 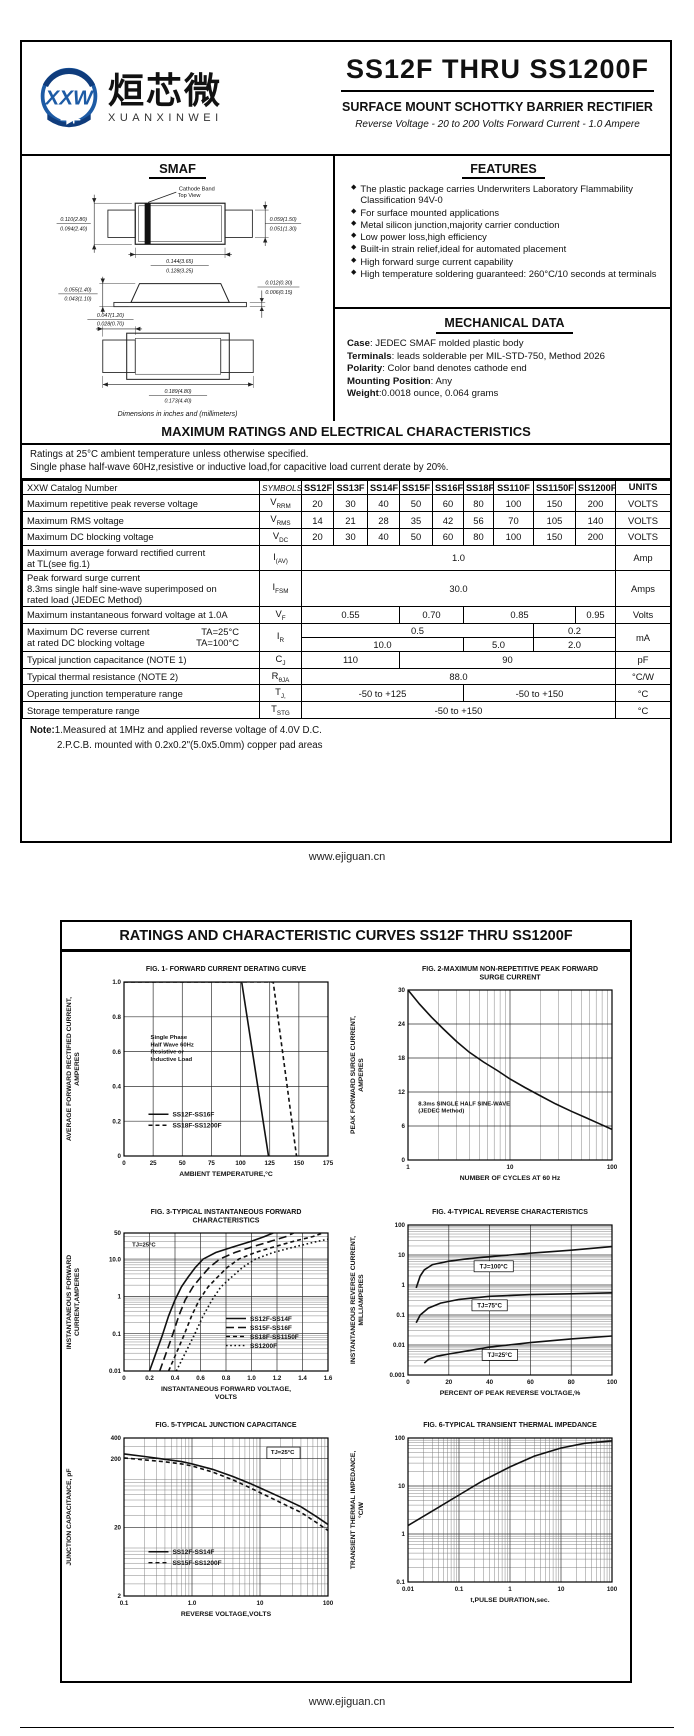 I want to click on value-cell: 1.0, so click(x=458, y=557).